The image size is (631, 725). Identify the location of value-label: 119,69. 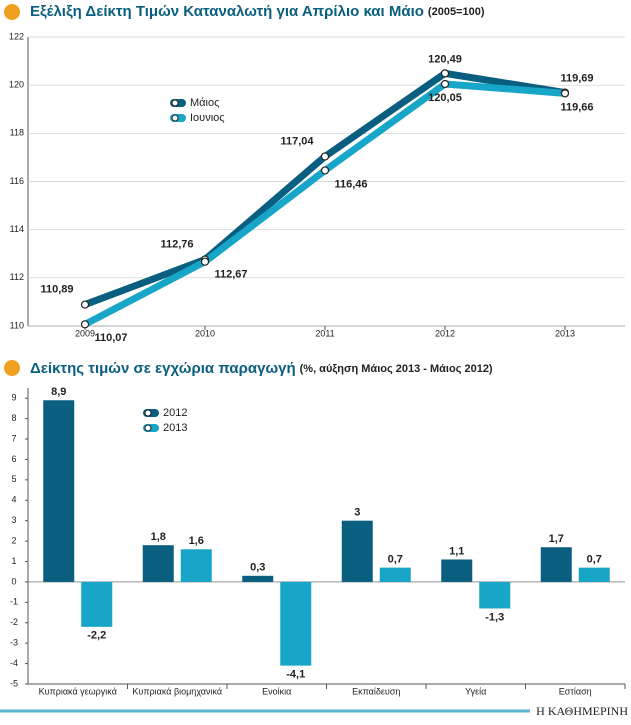
(576, 79).